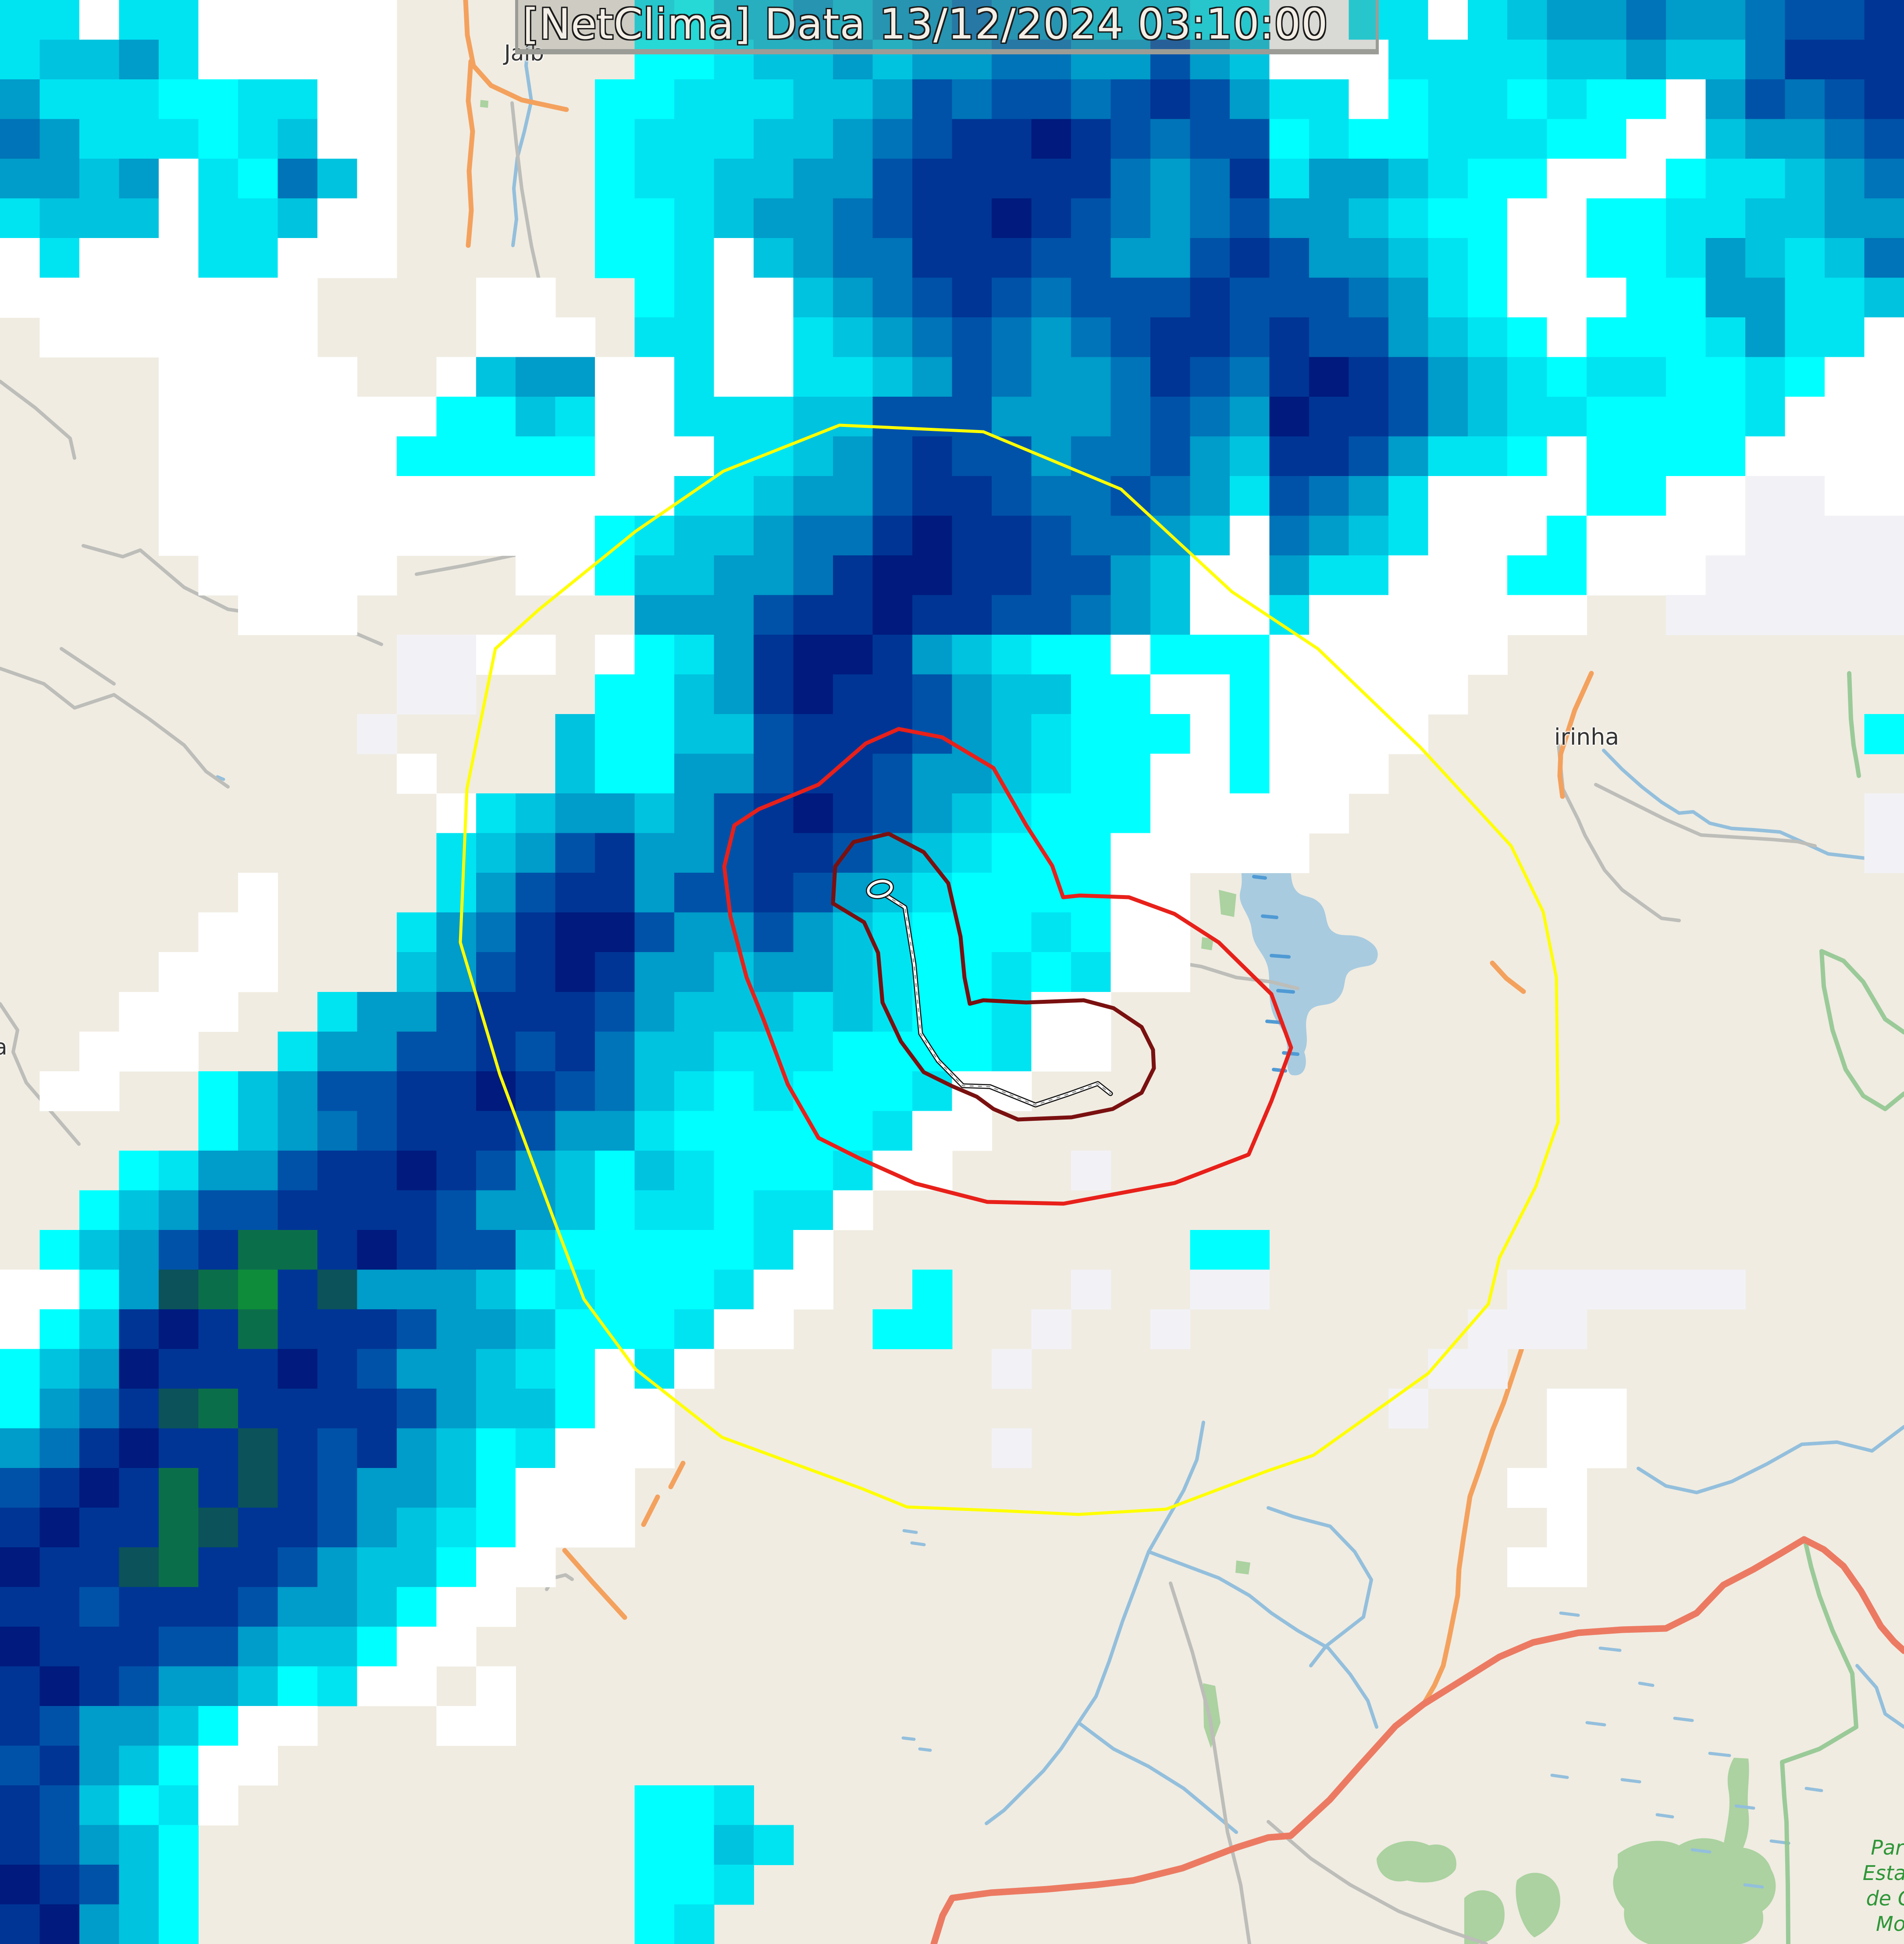 The height and width of the screenshot is (1944, 1904). I want to click on park-label-line: Estadual, so click(1883, 1873).